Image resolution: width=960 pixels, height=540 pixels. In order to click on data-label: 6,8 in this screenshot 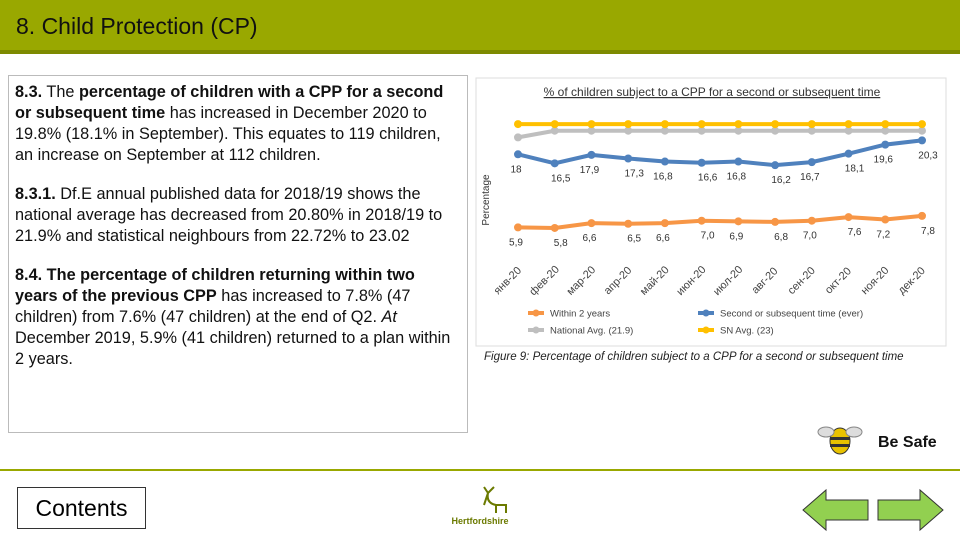, I will do `click(781, 237)`.